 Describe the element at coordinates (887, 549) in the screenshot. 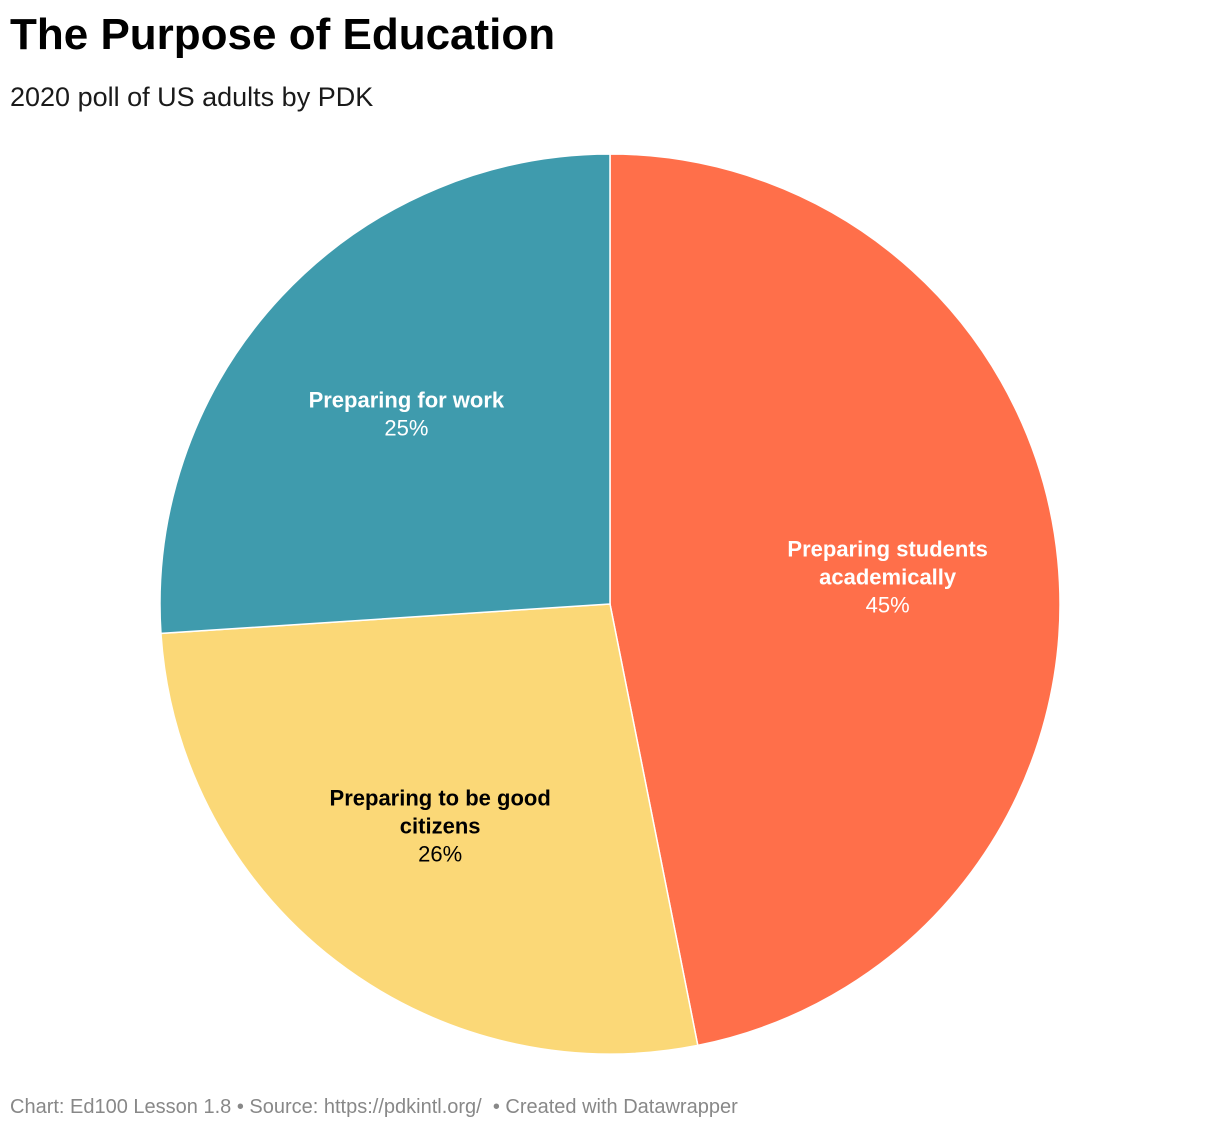

I see `slice-name: Preparing students` at that location.